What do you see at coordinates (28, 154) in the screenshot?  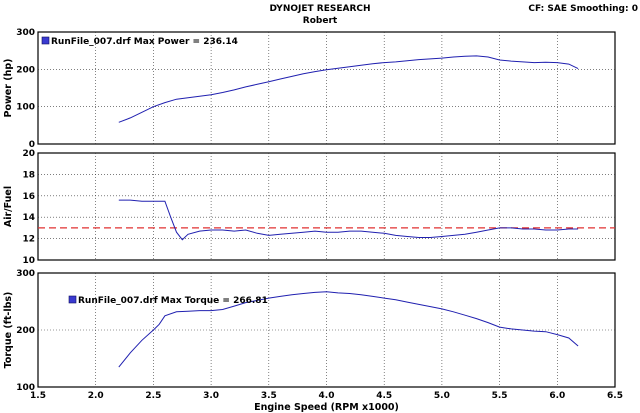 I see `air-fuel-y-tick-label: 20` at bounding box center [28, 154].